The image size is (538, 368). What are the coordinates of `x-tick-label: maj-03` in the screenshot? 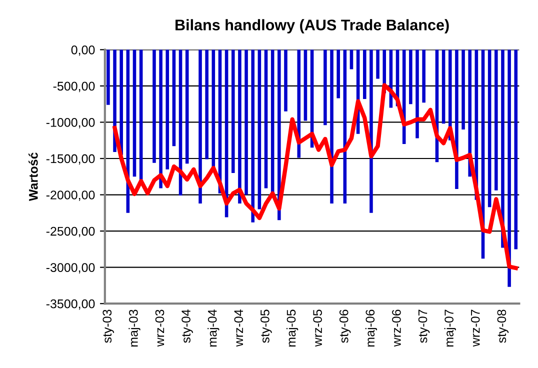 It's located at (134, 328).